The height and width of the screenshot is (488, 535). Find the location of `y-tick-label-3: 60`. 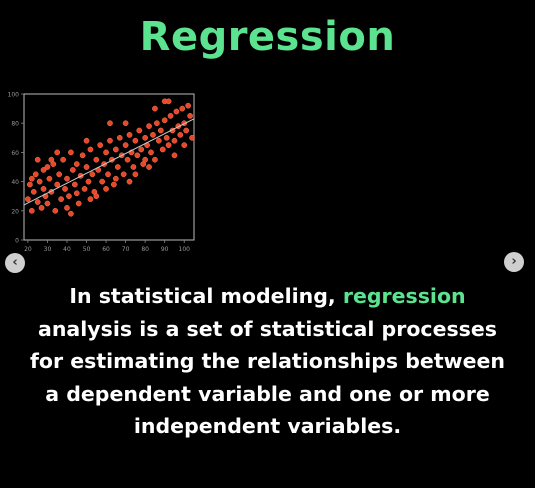

y-tick-label-3: 60 is located at coordinates (15, 153).